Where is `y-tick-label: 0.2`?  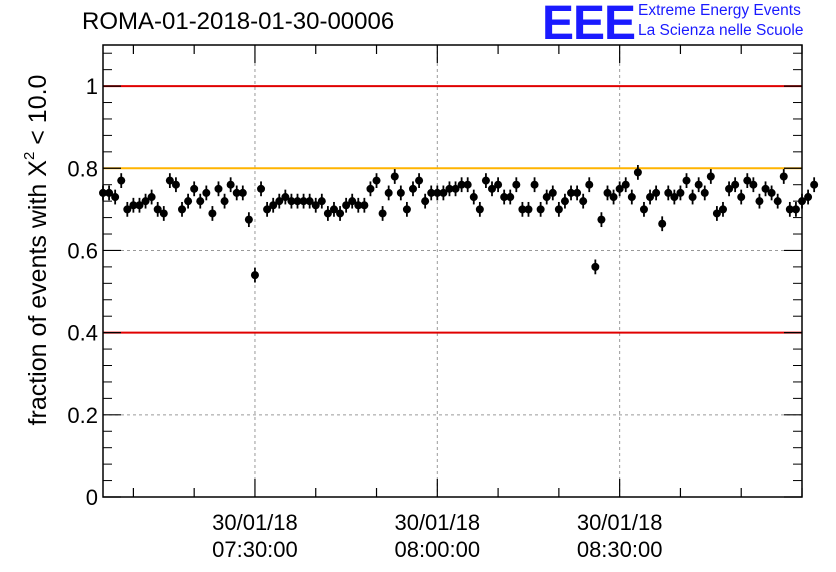
y-tick-label: 0.2 is located at coordinates (82, 415).